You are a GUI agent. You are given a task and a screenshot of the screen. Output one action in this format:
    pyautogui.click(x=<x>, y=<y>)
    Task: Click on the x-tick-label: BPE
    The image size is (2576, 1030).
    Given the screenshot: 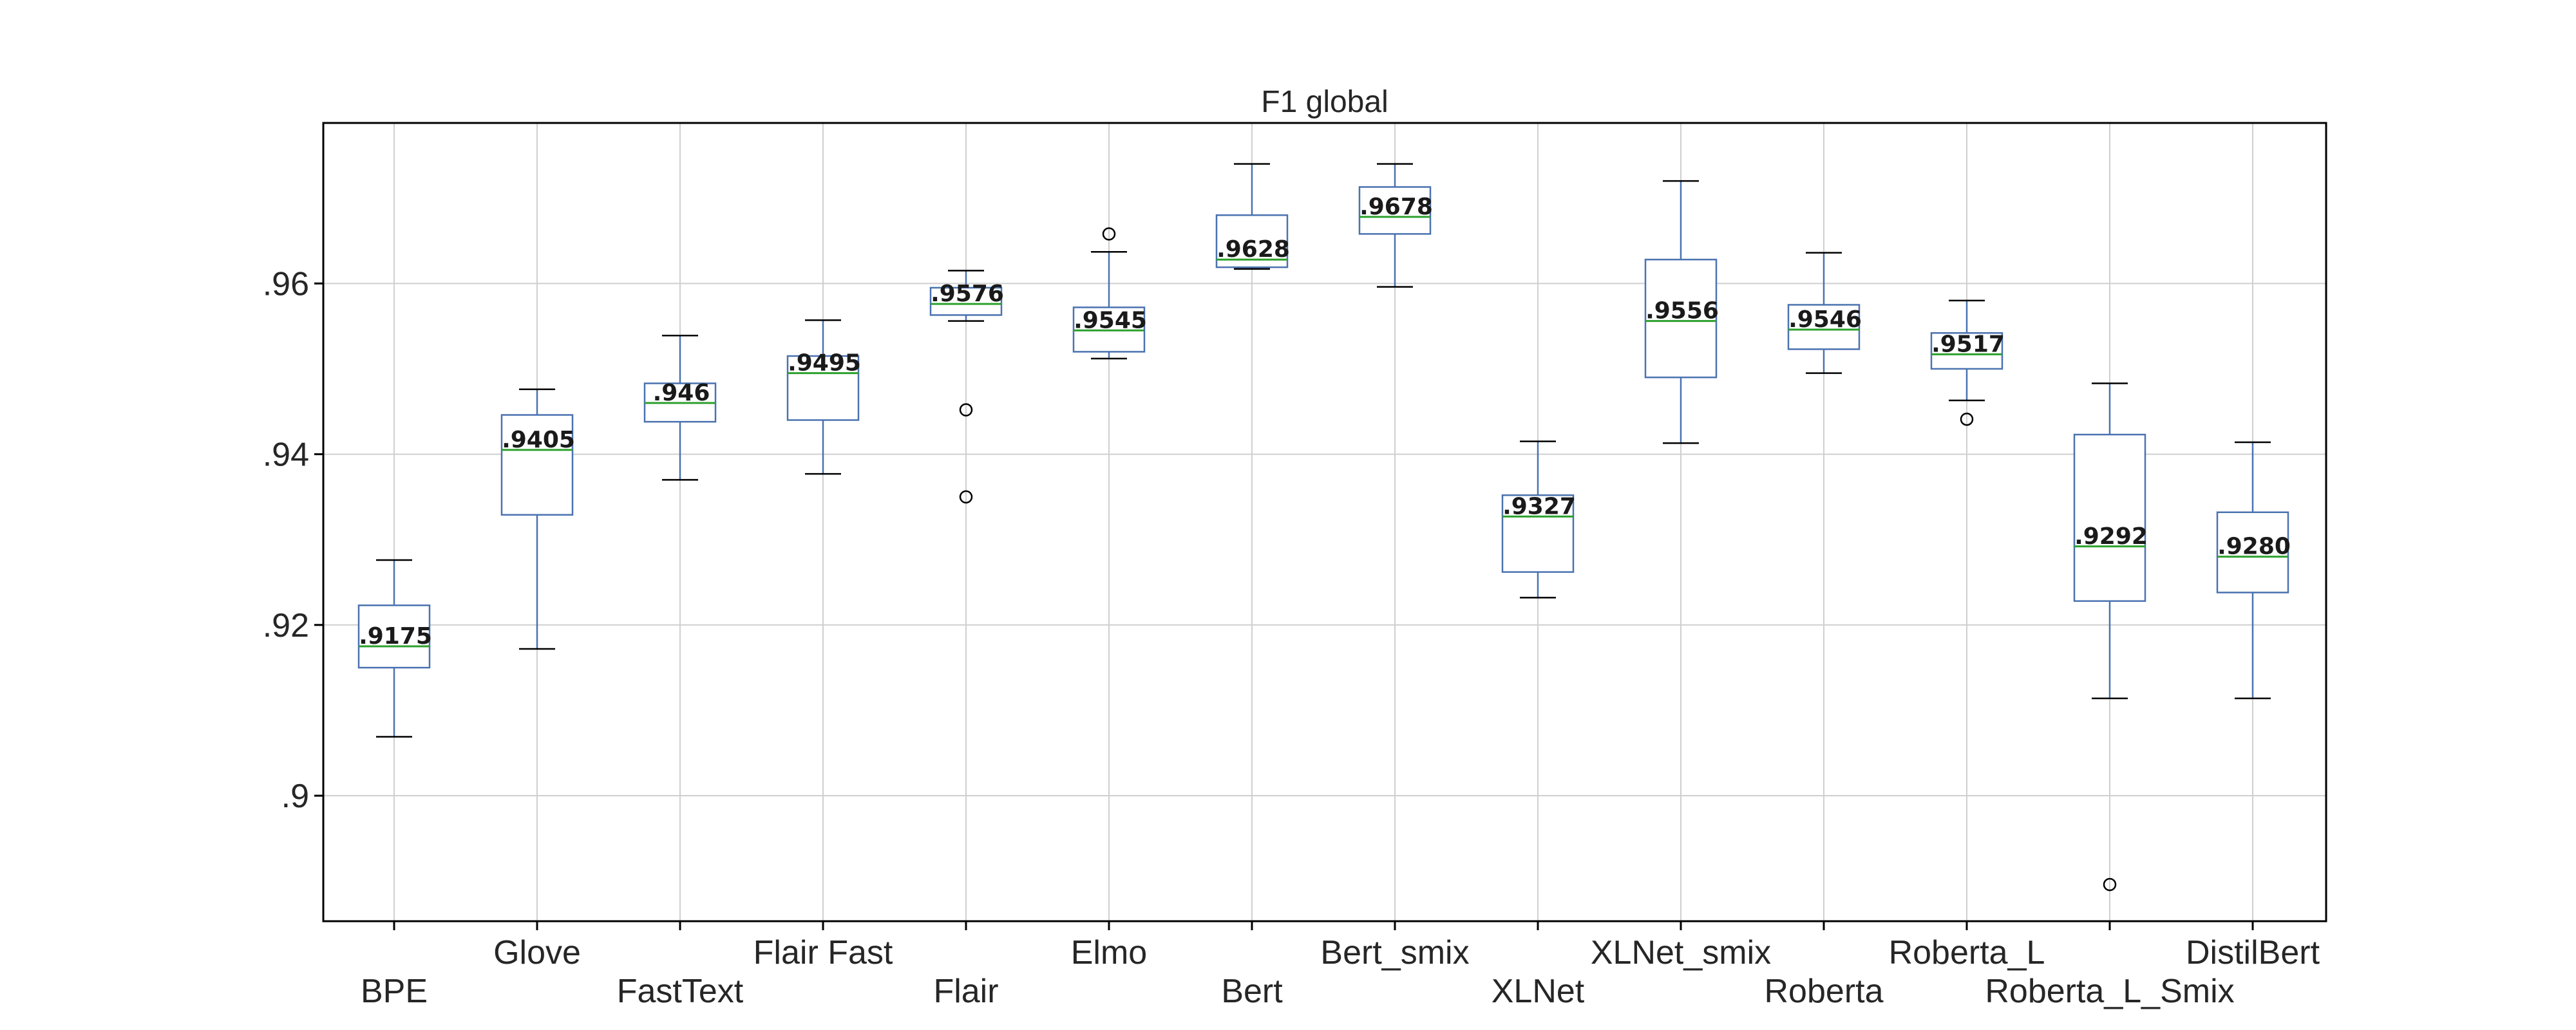 What is the action you would take?
    pyautogui.click(x=395, y=991)
    